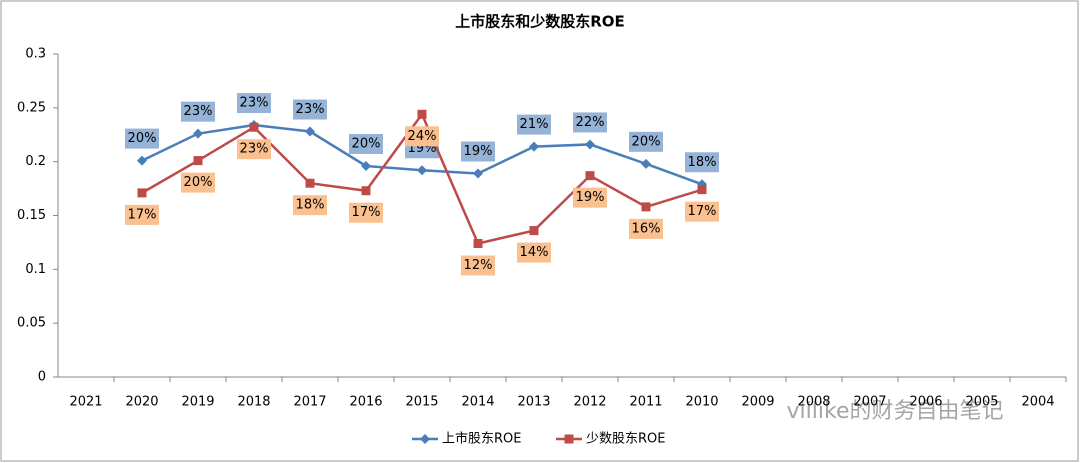 This screenshot has height=463, width=1080. I want to click on chart-title: 上市股东和少数股东ROE, so click(540, 22).